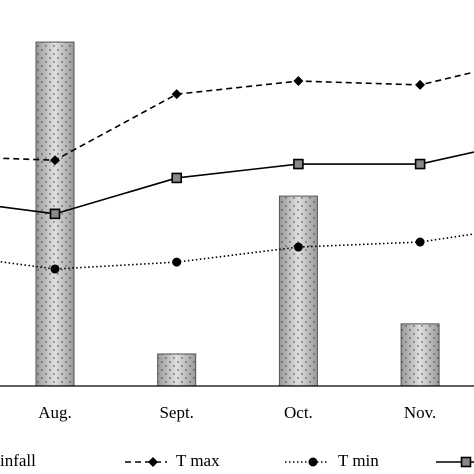 This screenshot has width=474, height=474. What do you see at coordinates (420, 412) in the screenshot?
I see `x-tick-label: Nov.` at bounding box center [420, 412].